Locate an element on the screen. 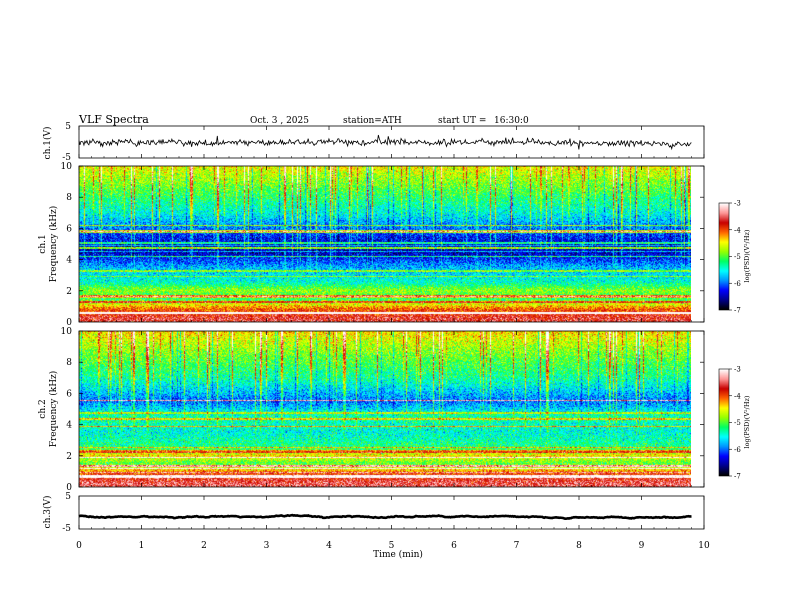  ch2-colorbar-gradient-wrap is located at coordinates (724, 422).